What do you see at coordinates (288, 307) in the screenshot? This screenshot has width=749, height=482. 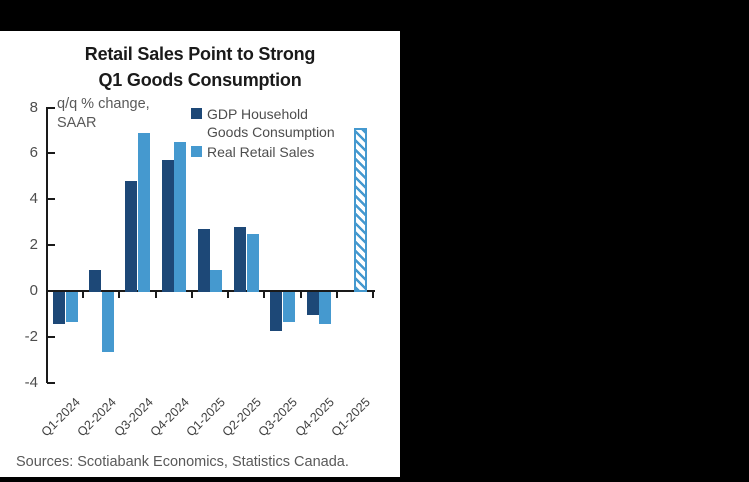 I see `bar-real-retail-sales-q3-2025` at bounding box center [288, 307].